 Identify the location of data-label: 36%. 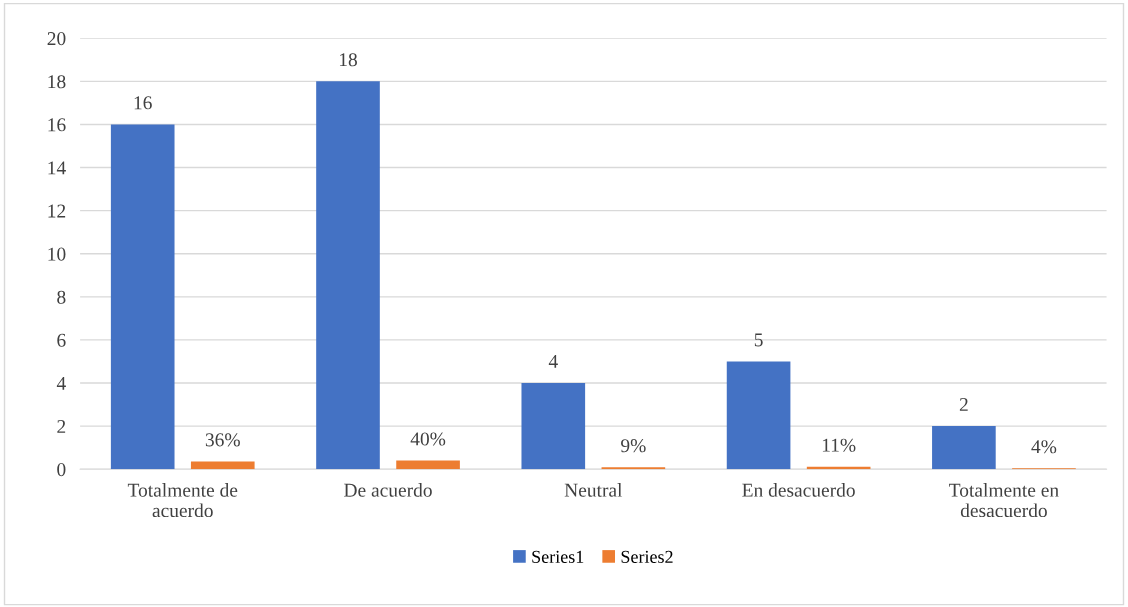
(222, 440).